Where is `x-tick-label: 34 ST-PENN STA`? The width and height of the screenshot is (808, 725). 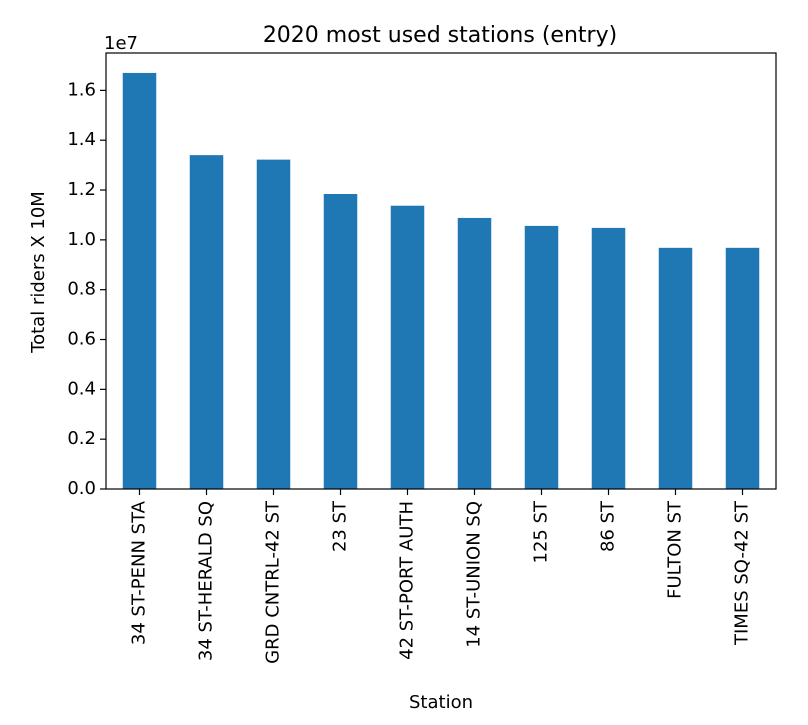 x-tick-label: 34 ST-PENN STA is located at coordinates (139, 572).